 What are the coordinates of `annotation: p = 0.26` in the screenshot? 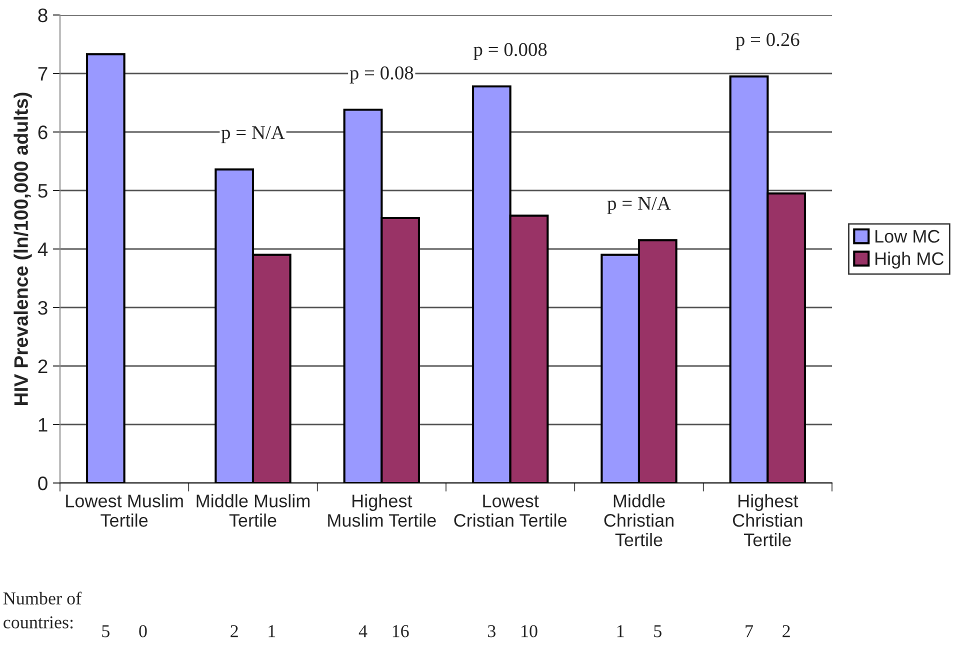 It's located at (768, 41).